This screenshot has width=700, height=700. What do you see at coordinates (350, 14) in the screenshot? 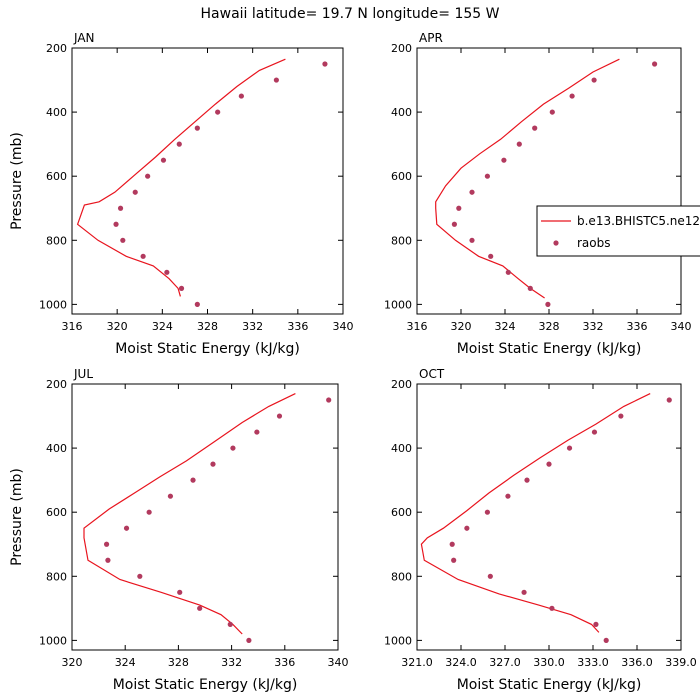
I see `figure-title: Hawaii latitude= 19.7 N longitude= 155 W` at bounding box center [350, 14].